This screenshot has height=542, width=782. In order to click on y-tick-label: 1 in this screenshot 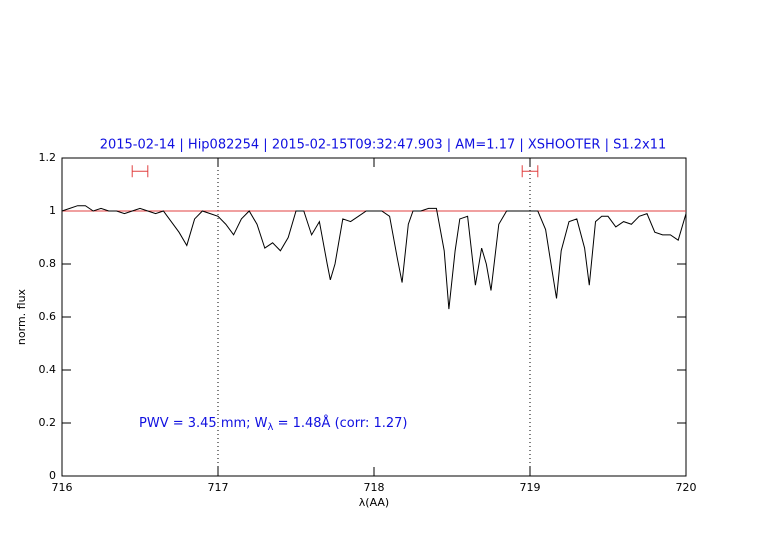, I will do `click(52, 210)`.